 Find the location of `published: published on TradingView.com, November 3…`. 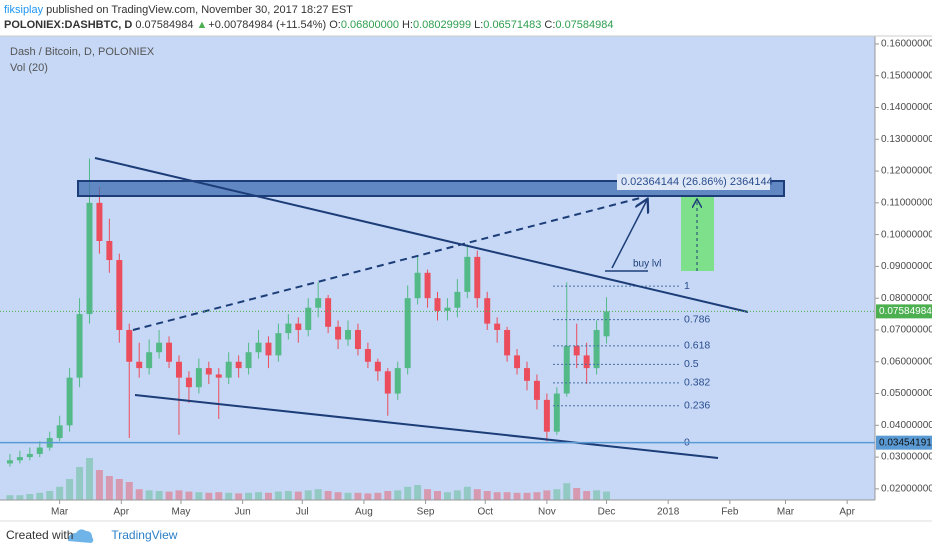

published: published on TradingView.com, November 3… is located at coordinates (199, 10).